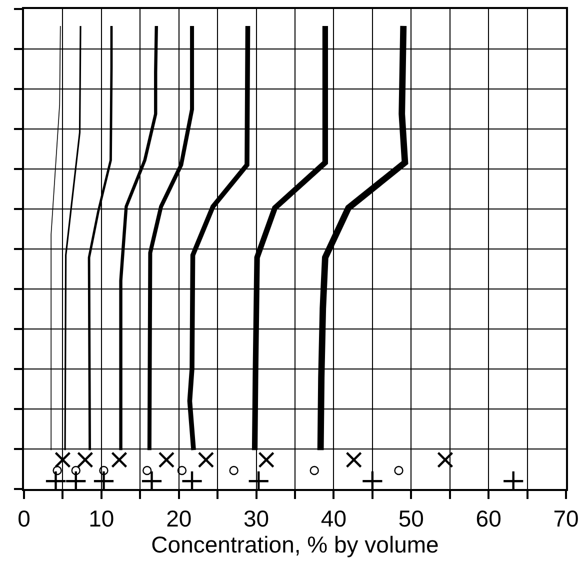  Describe the element at coordinates (333, 519) in the screenshot. I see `x-tick-label: 40` at that location.